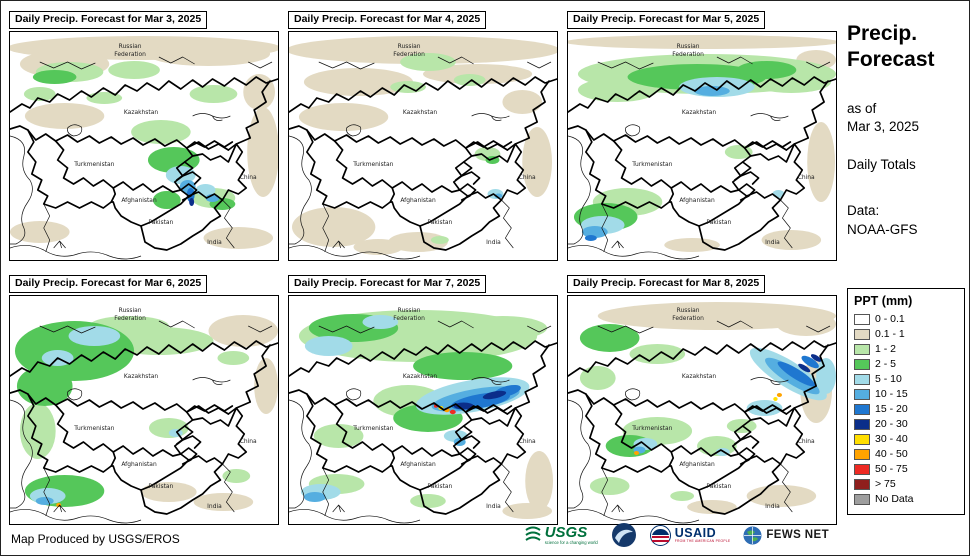 Image resolution: width=970 pixels, height=556 pixels. Describe the element at coordinates (108, 284) in the screenshot. I see `panel-title: Daily Precip. Forecast for Mar 6, 2025` at that location.